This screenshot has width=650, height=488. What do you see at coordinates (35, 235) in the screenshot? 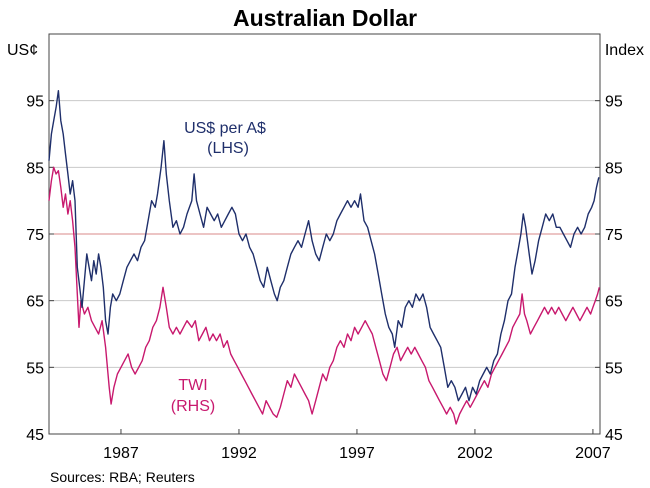
I see `left-tick-label-75: 75` at bounding box center [35, 235].